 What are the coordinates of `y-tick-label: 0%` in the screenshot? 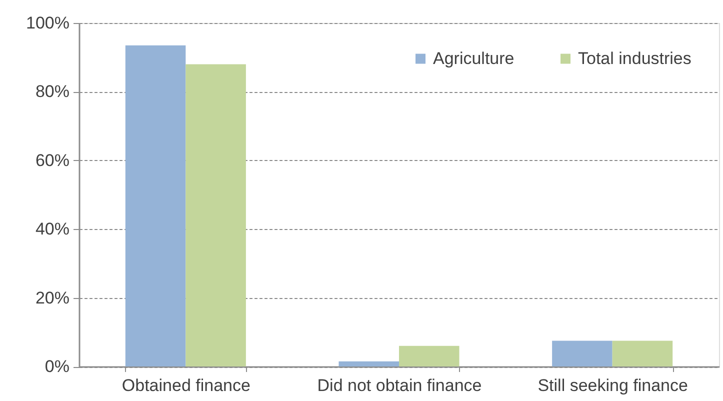 It's located at (57, 366).